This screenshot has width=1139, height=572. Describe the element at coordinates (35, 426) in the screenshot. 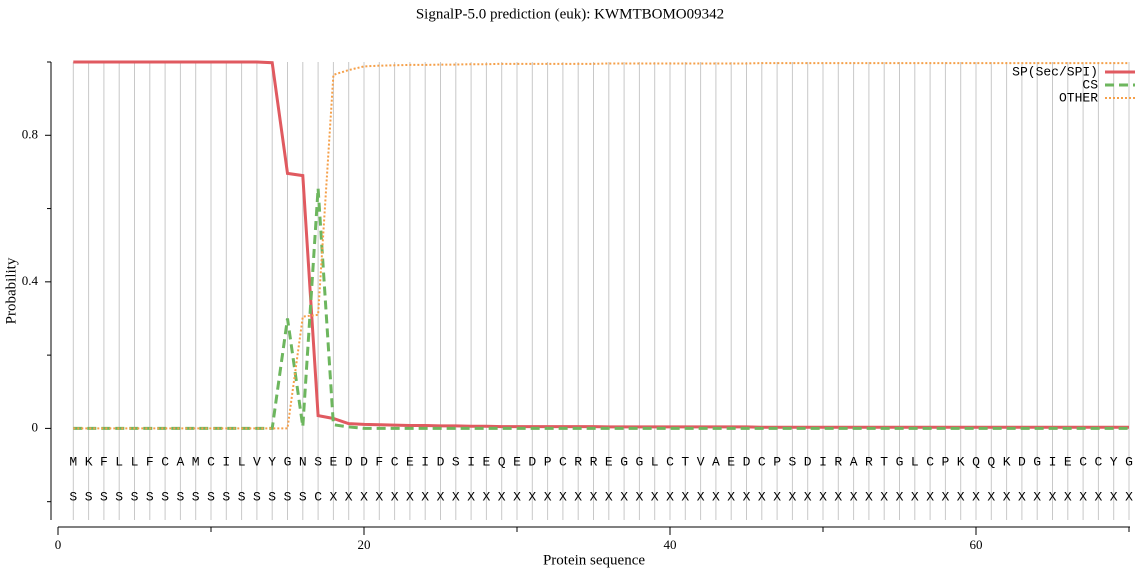

I see `y-tick-label: 0` at that location.